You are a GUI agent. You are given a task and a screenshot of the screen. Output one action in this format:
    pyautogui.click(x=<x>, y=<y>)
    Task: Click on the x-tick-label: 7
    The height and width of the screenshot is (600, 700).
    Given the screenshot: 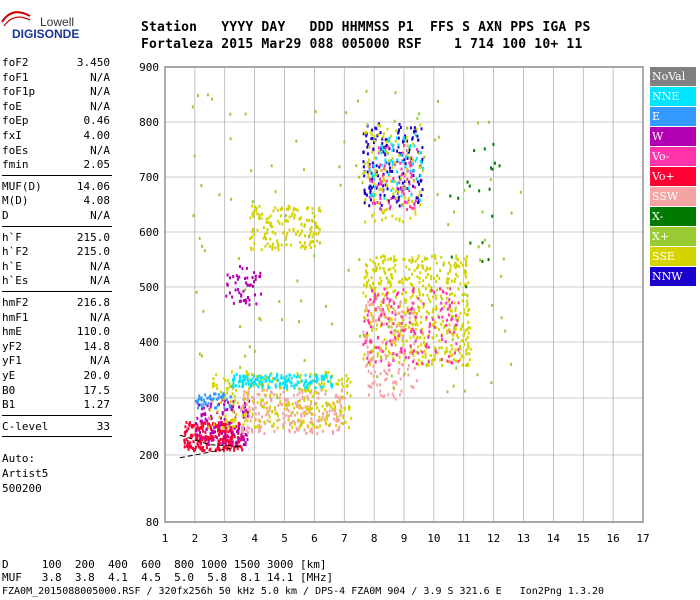 What is the action you would take?
    pyautogui.click(x=344, y=538)
    